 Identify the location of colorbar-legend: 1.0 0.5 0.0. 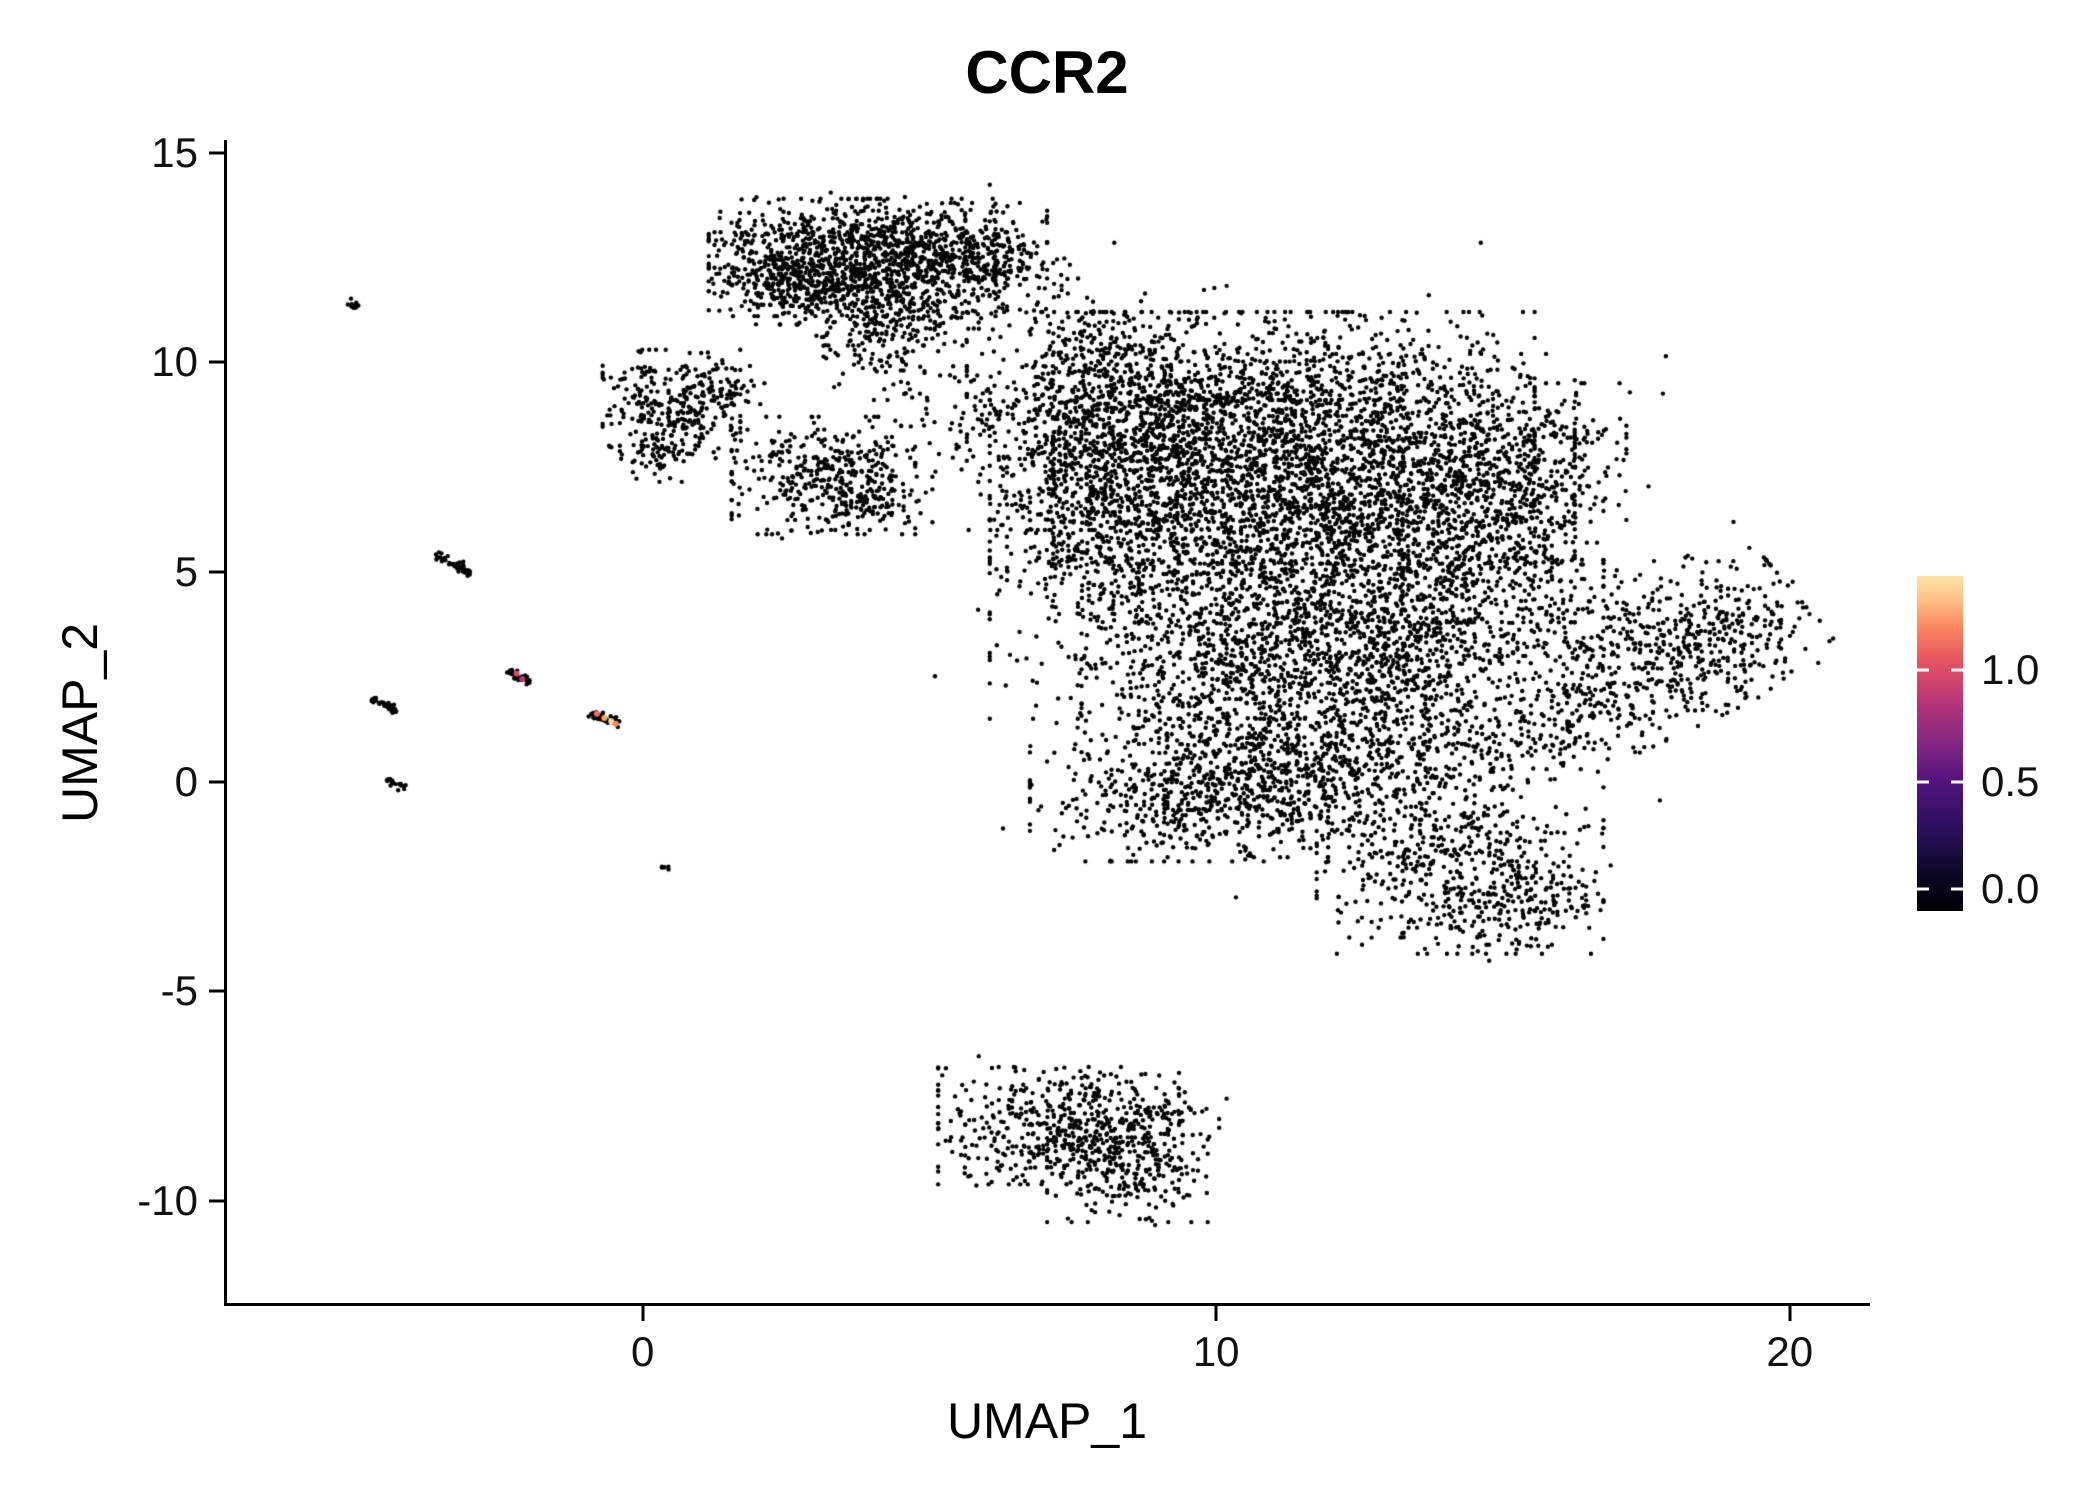
(2002, 744).